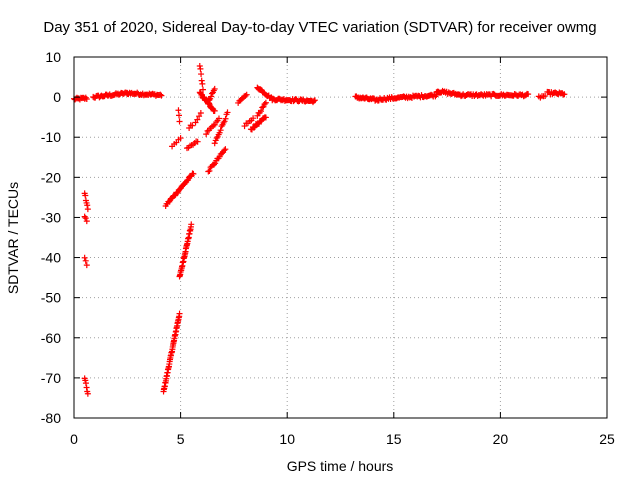  Describe the element at coordinates (51, 298) in the screenshot. I see `y-tick-label: -50` at that location.